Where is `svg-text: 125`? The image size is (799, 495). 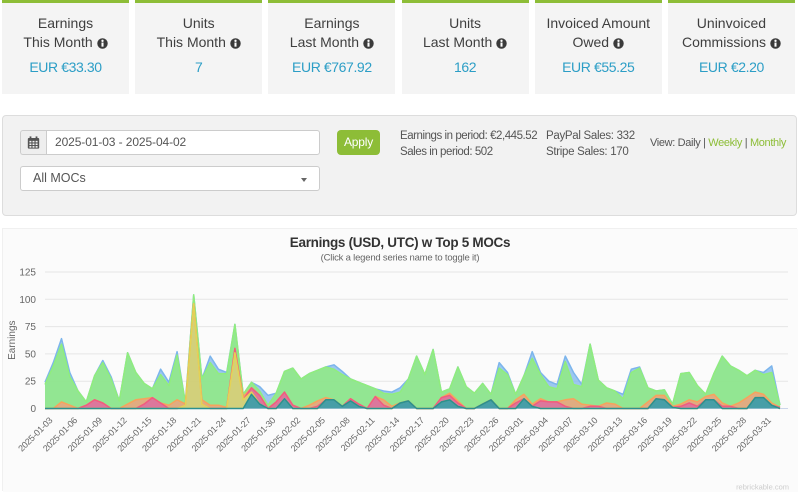 svg-text: 125 is located at coordinates (27, 273).